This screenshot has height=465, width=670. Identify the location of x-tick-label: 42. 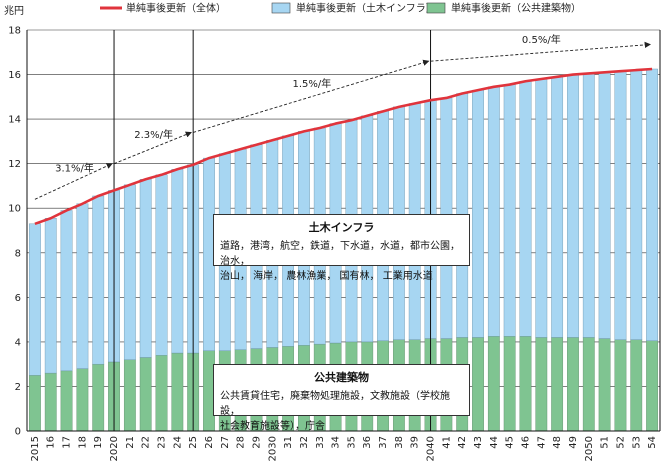
(462, 442).